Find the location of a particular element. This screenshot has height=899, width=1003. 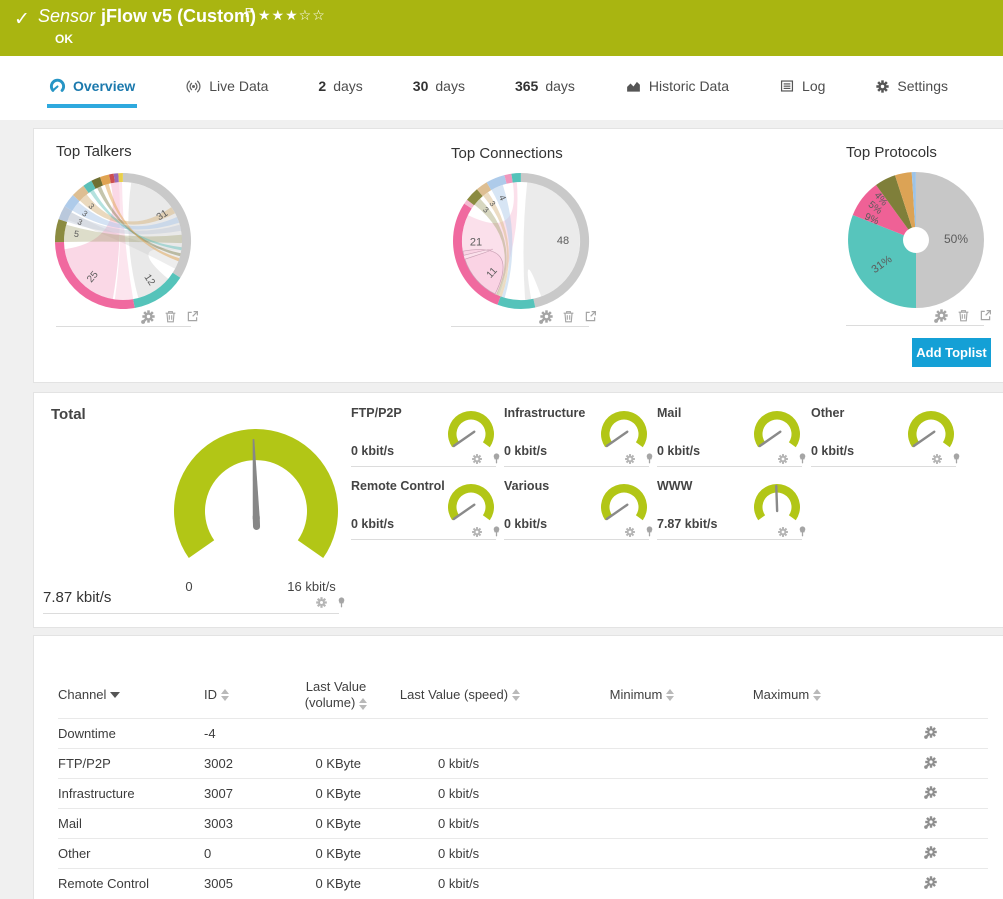

tab-number: 2 is located at coordinates (322, 86).